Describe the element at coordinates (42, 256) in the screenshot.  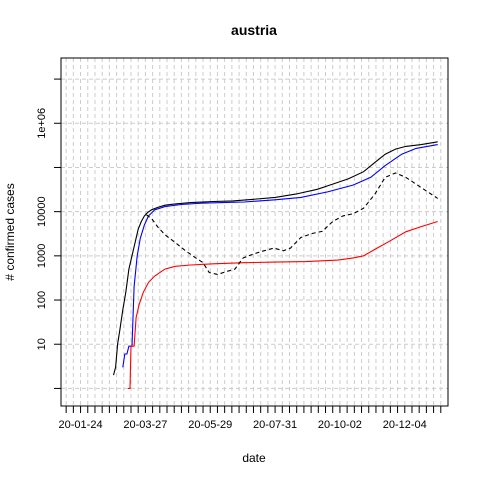
I see `y-tick-label: 1000` at that location.